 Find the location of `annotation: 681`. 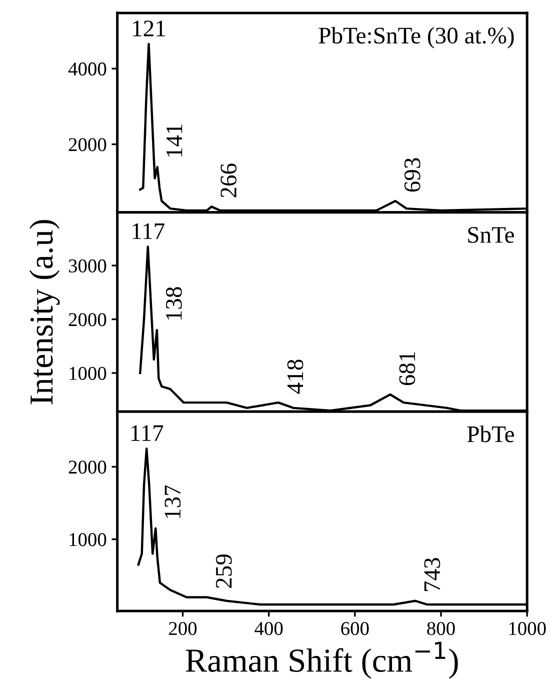

annotation: 681 is located at coordinates (407, 369).